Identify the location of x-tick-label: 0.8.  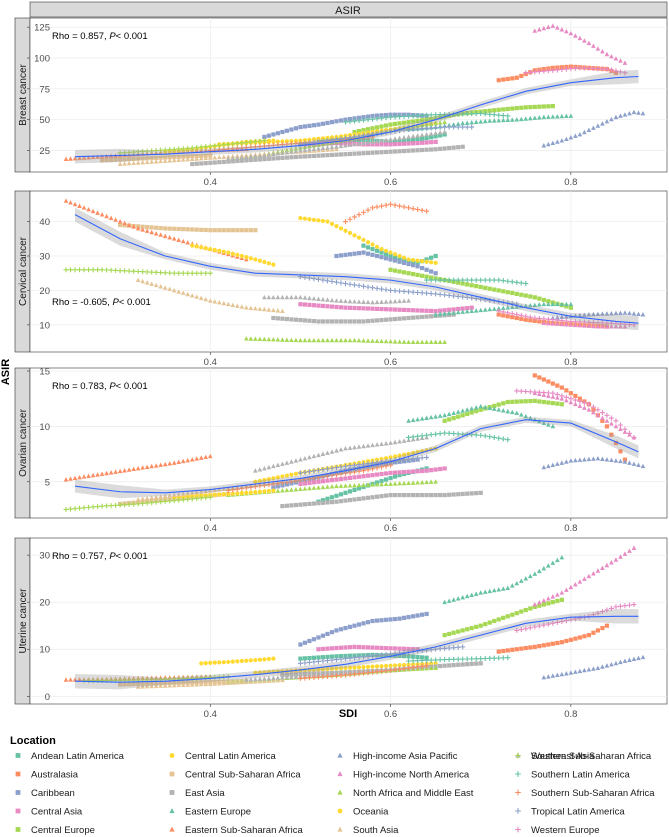
(570, 714).